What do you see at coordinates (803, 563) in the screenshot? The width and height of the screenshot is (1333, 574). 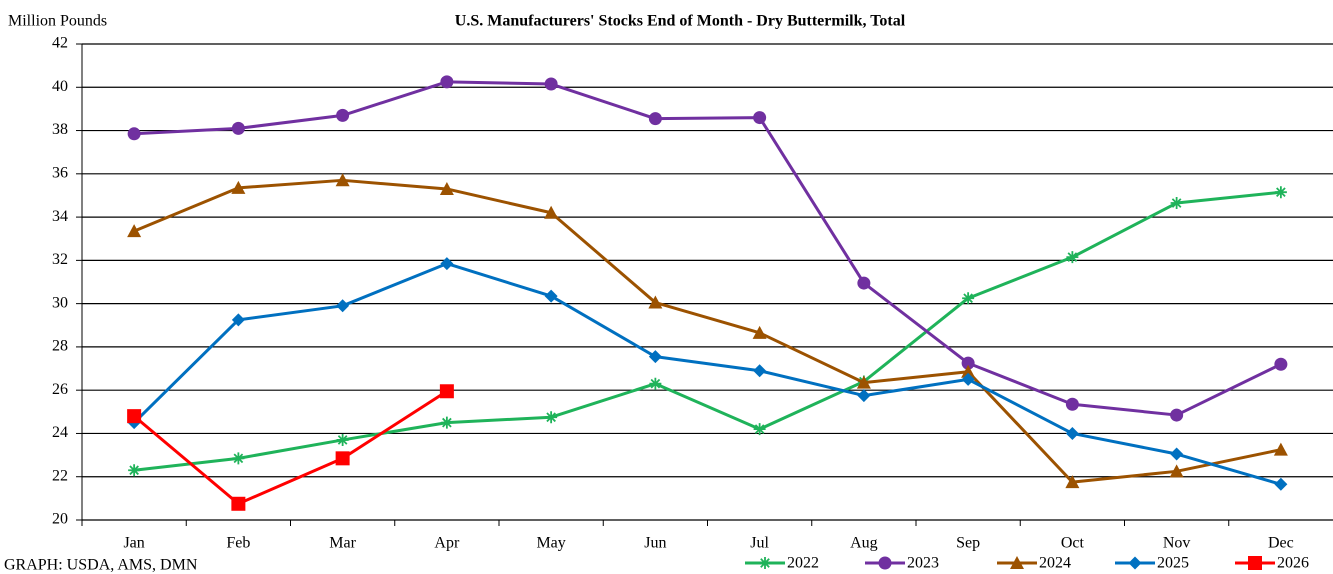 I see `legend-label: 2022` at bounding box center [803, 563].